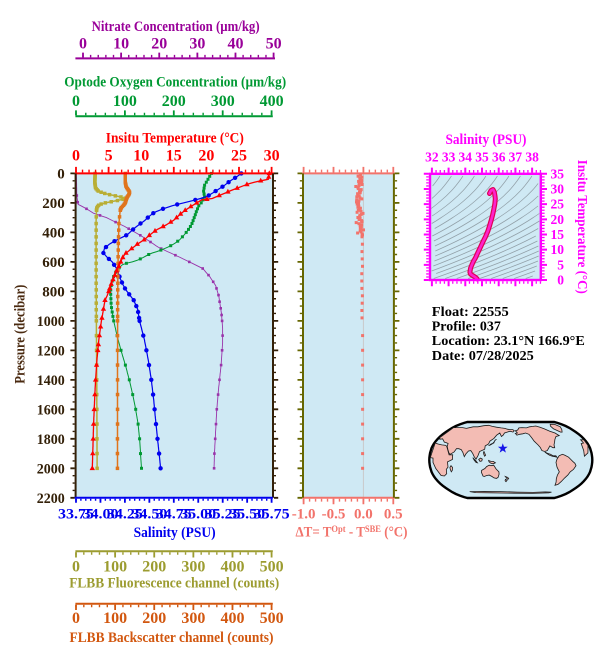 The width and height of the screenshot is (609, 668). Describe the element at coordinates (466, 156) in the screenshot. I see `svg-text: 34` at that location.